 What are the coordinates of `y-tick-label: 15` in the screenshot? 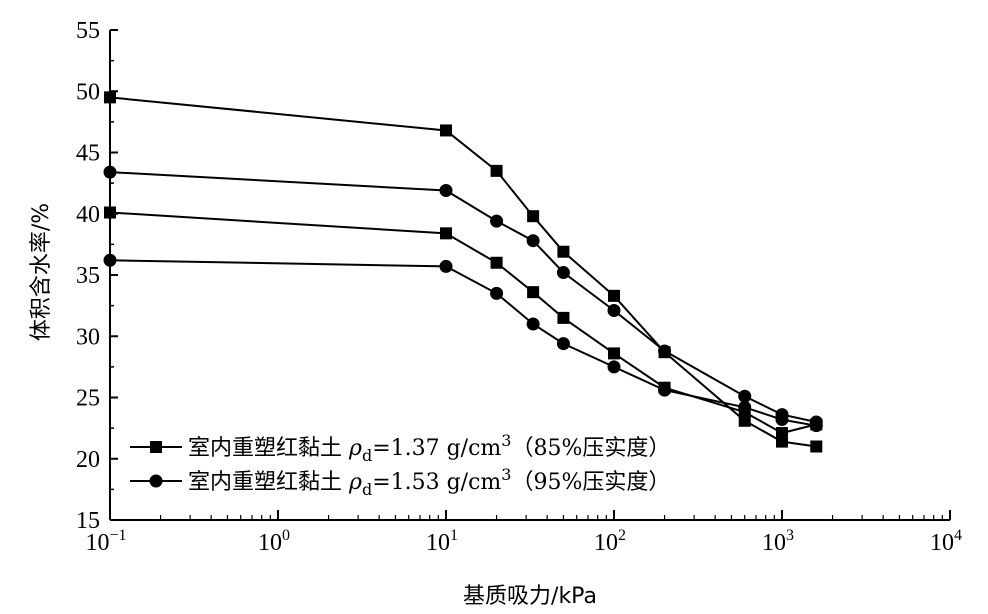 It's located at (88, 521).